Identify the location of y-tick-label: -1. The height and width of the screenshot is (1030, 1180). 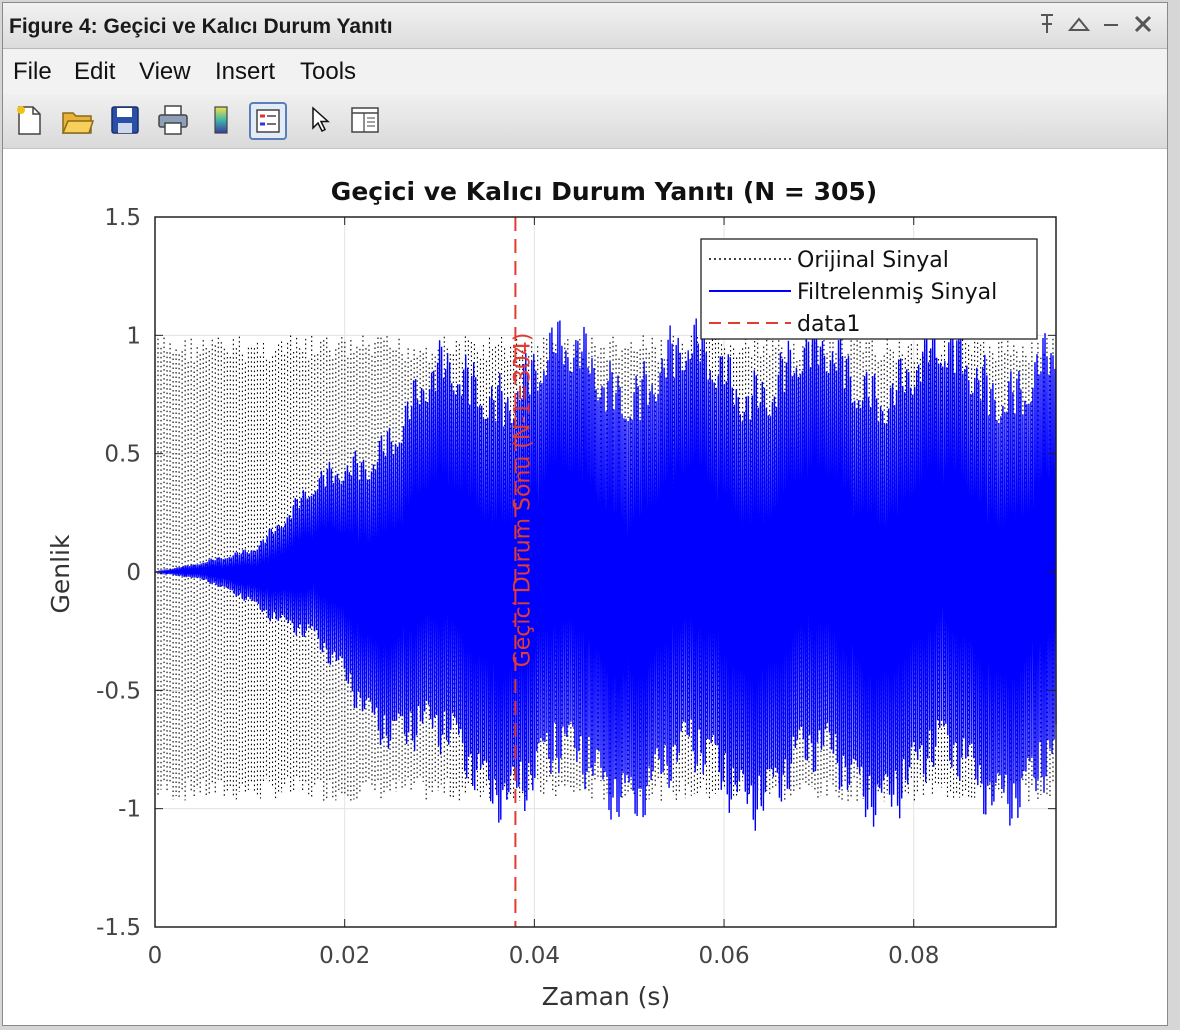
(129, 810).